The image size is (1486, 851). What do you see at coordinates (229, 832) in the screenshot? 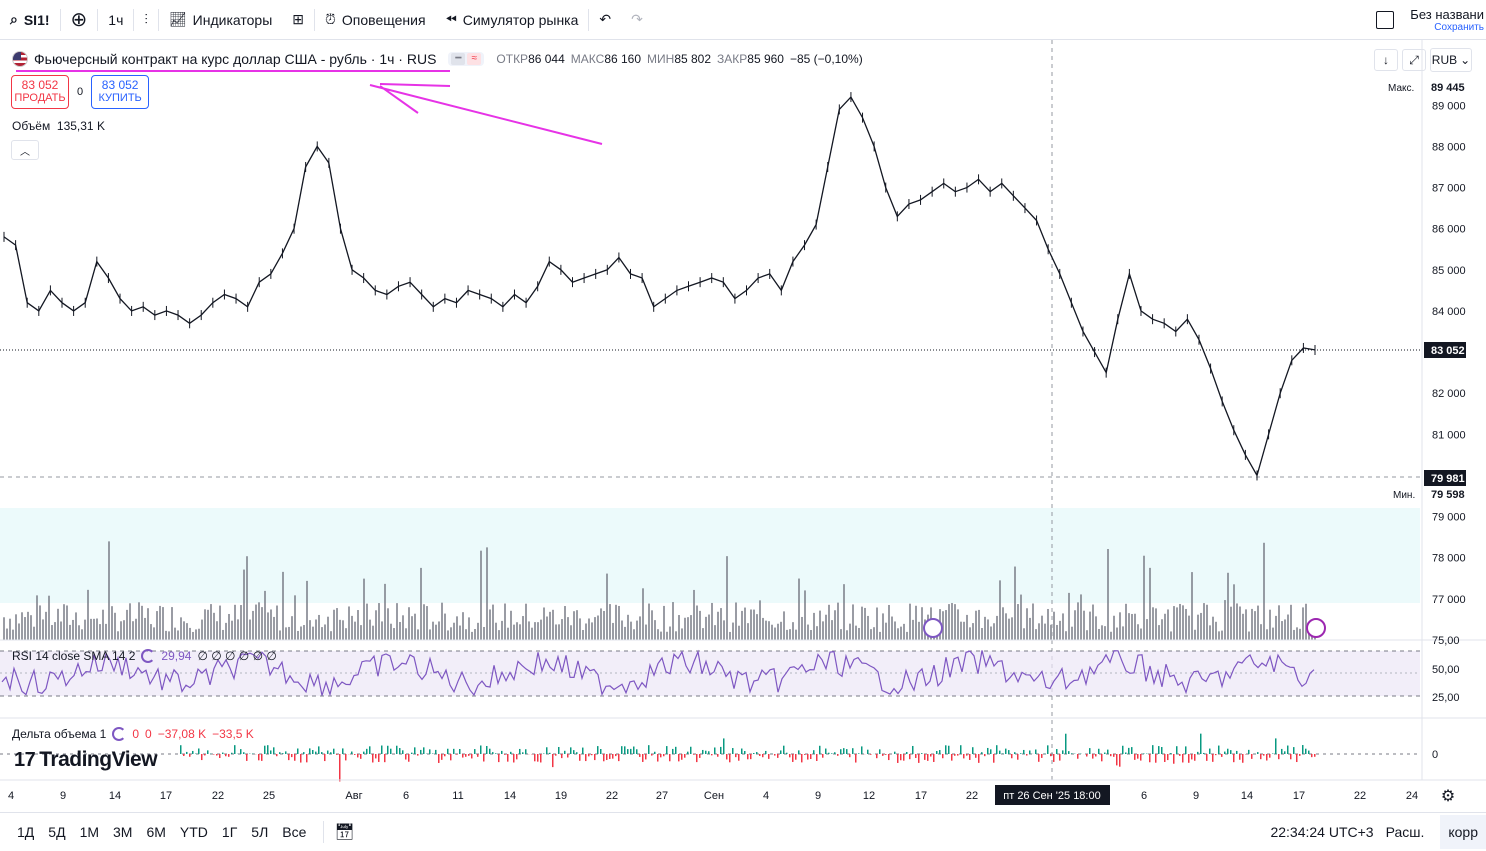
I see `range-button: 1Г` at bounding box center [229, 832].